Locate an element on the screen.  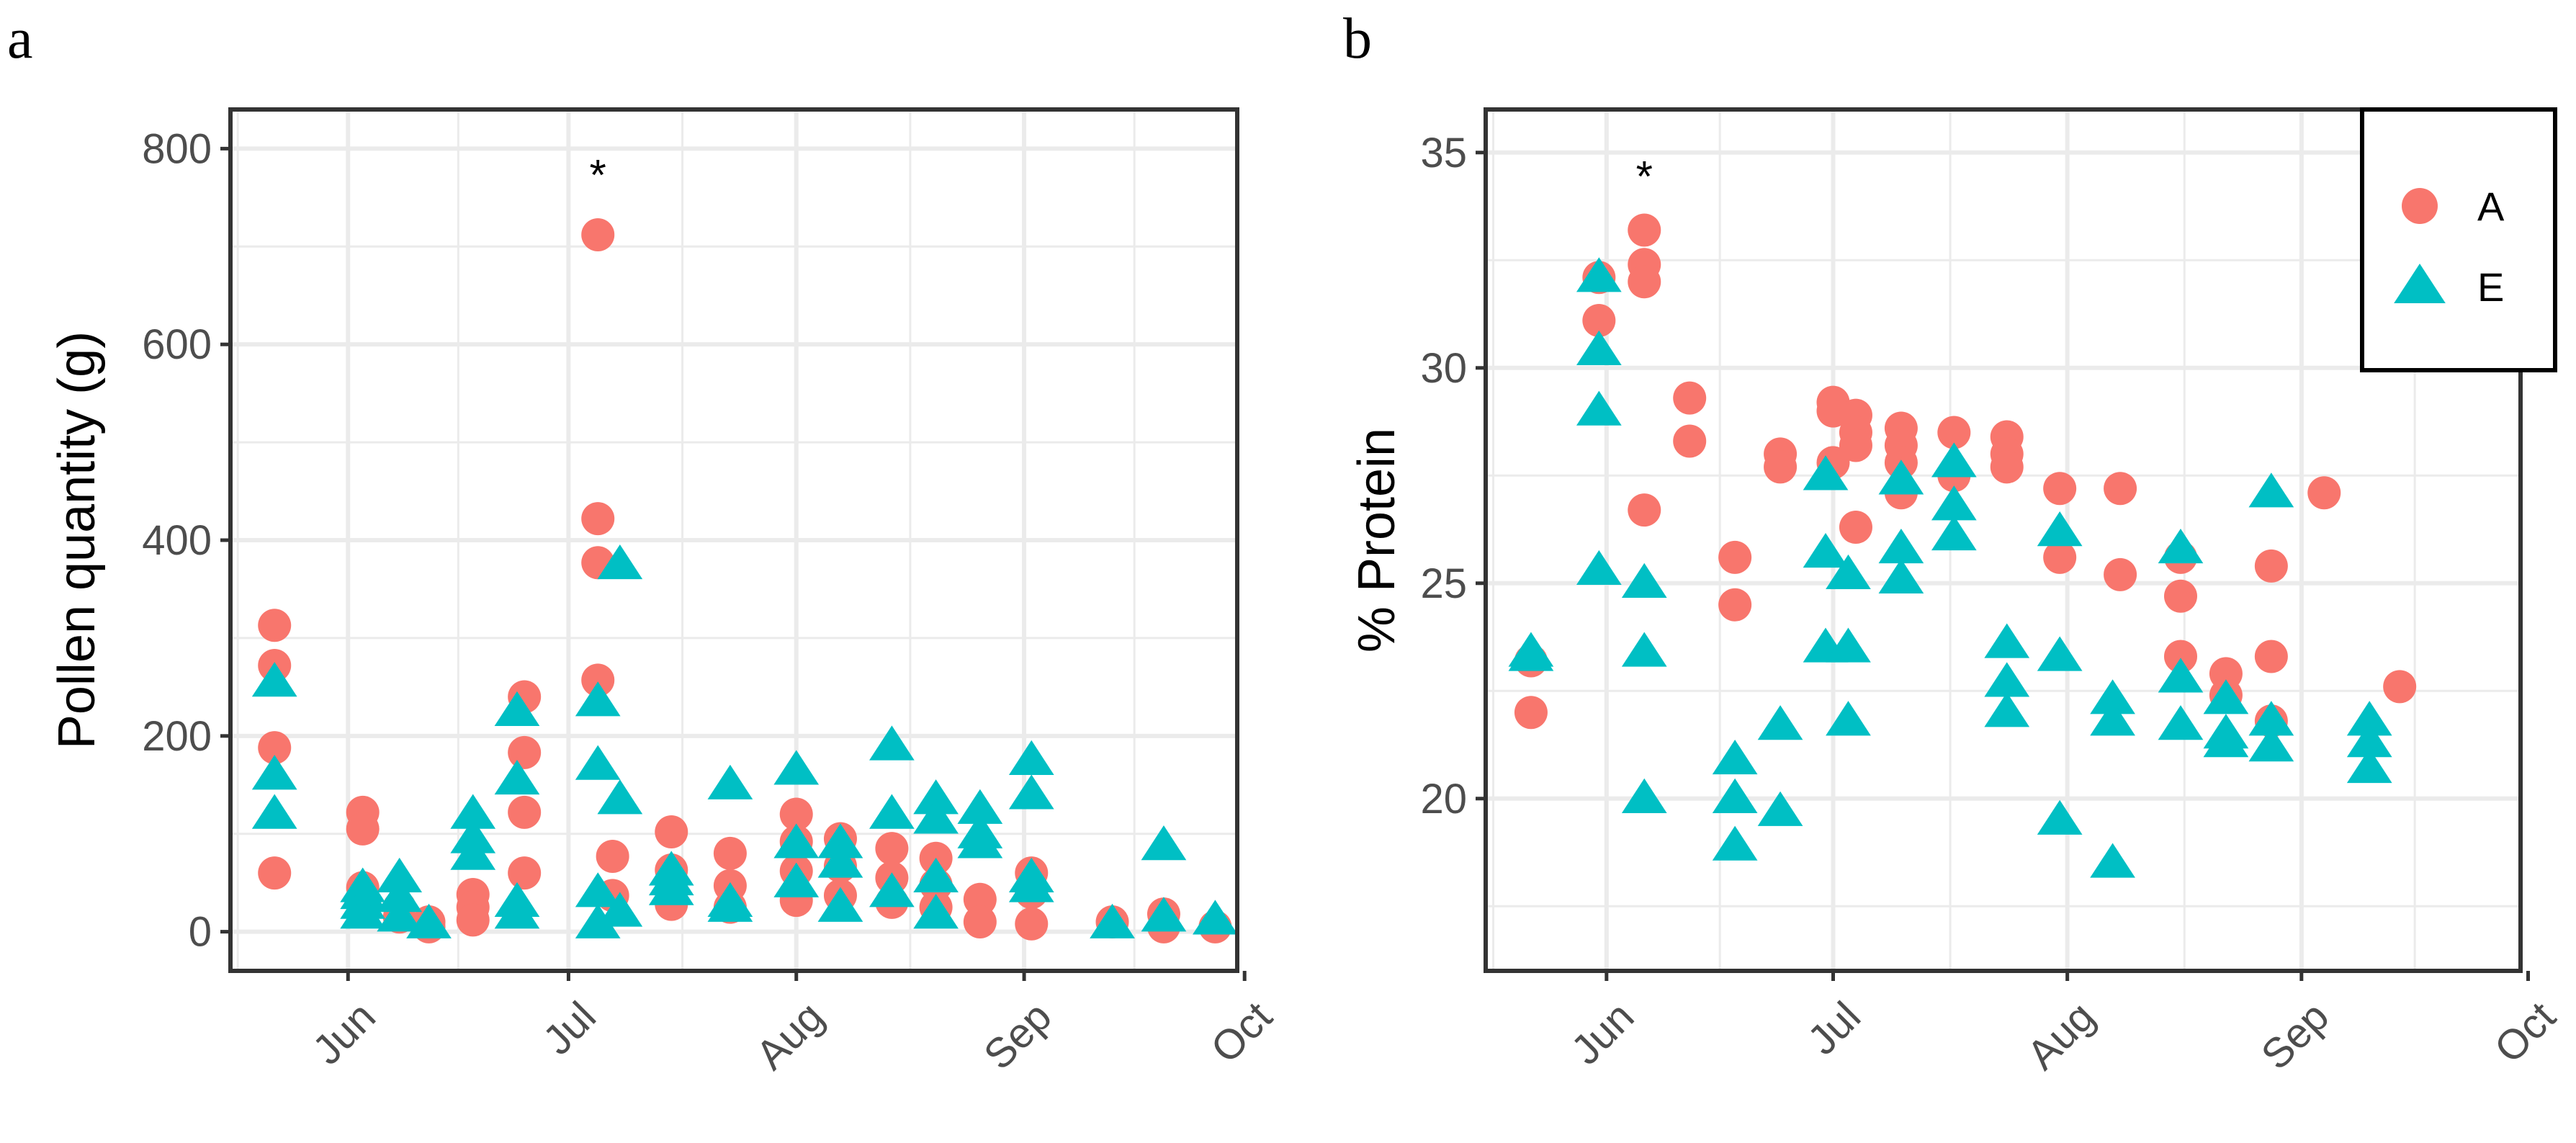
b-x-tick-label: Jun is located at coordinates (1602, 1033).